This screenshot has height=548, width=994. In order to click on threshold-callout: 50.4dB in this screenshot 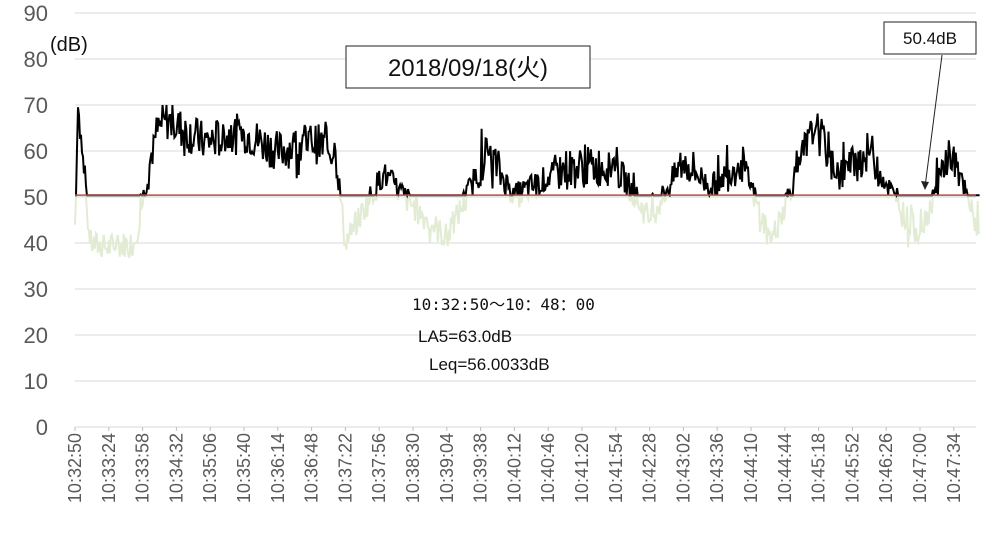, I will do `click(930, 105)`.